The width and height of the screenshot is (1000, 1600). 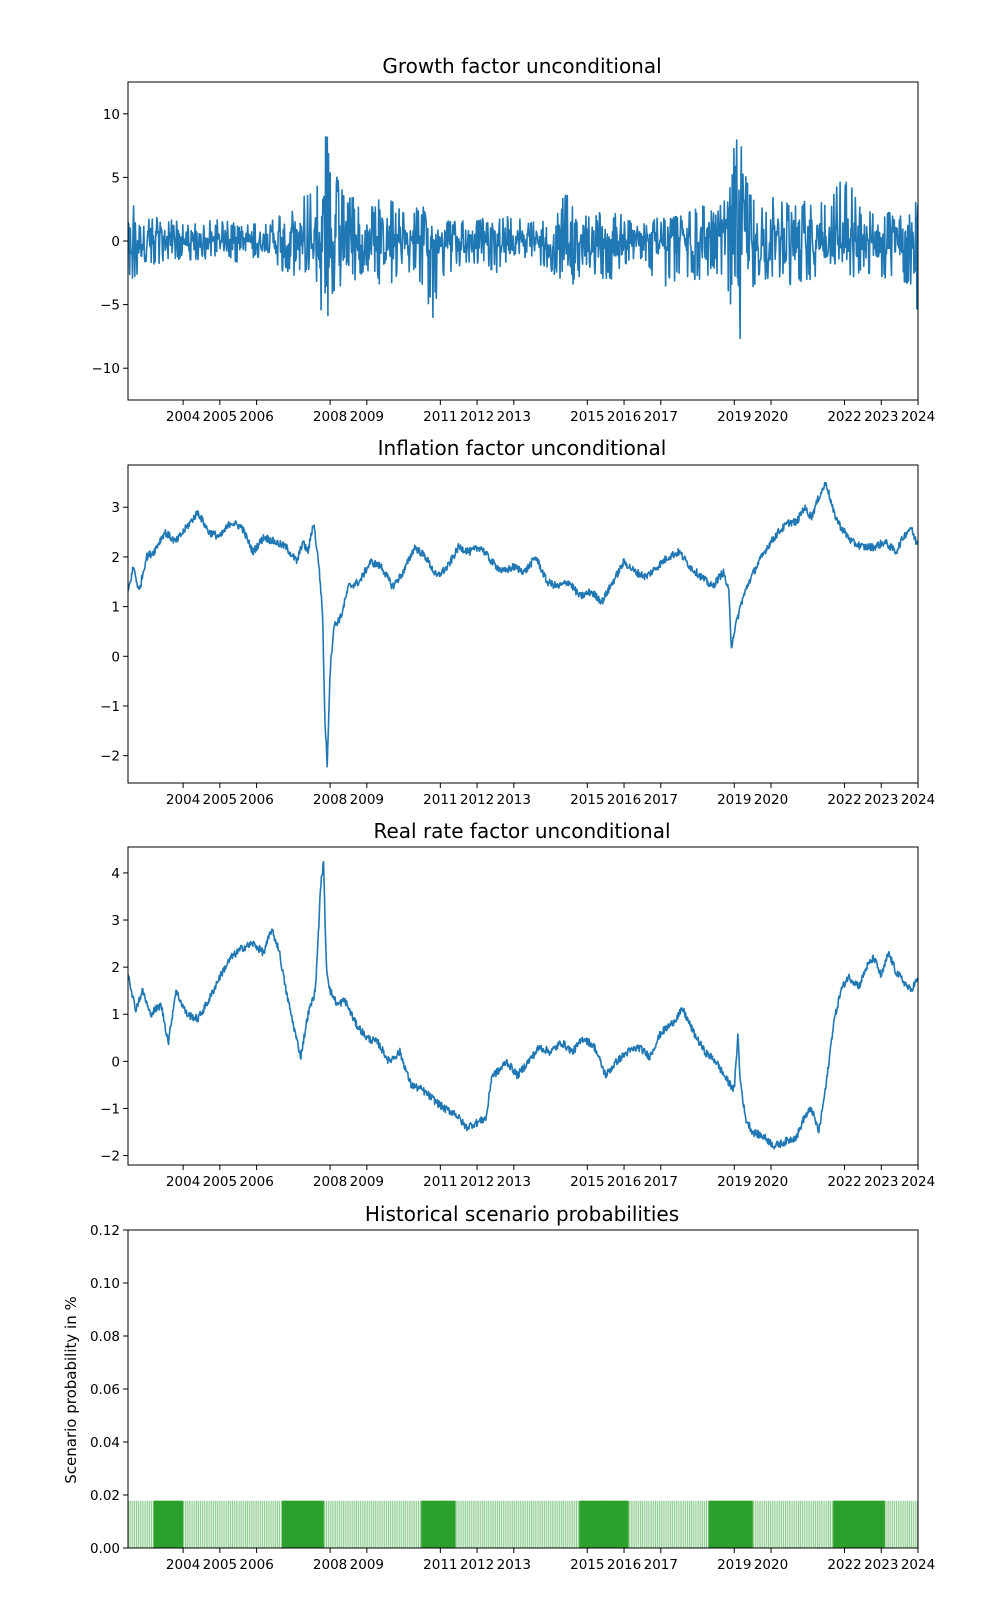 What do you see at coordinates (110, 707) in the screenshot?
I see `y-tick-label-inflation: −1` at bounding box center [110, 707].